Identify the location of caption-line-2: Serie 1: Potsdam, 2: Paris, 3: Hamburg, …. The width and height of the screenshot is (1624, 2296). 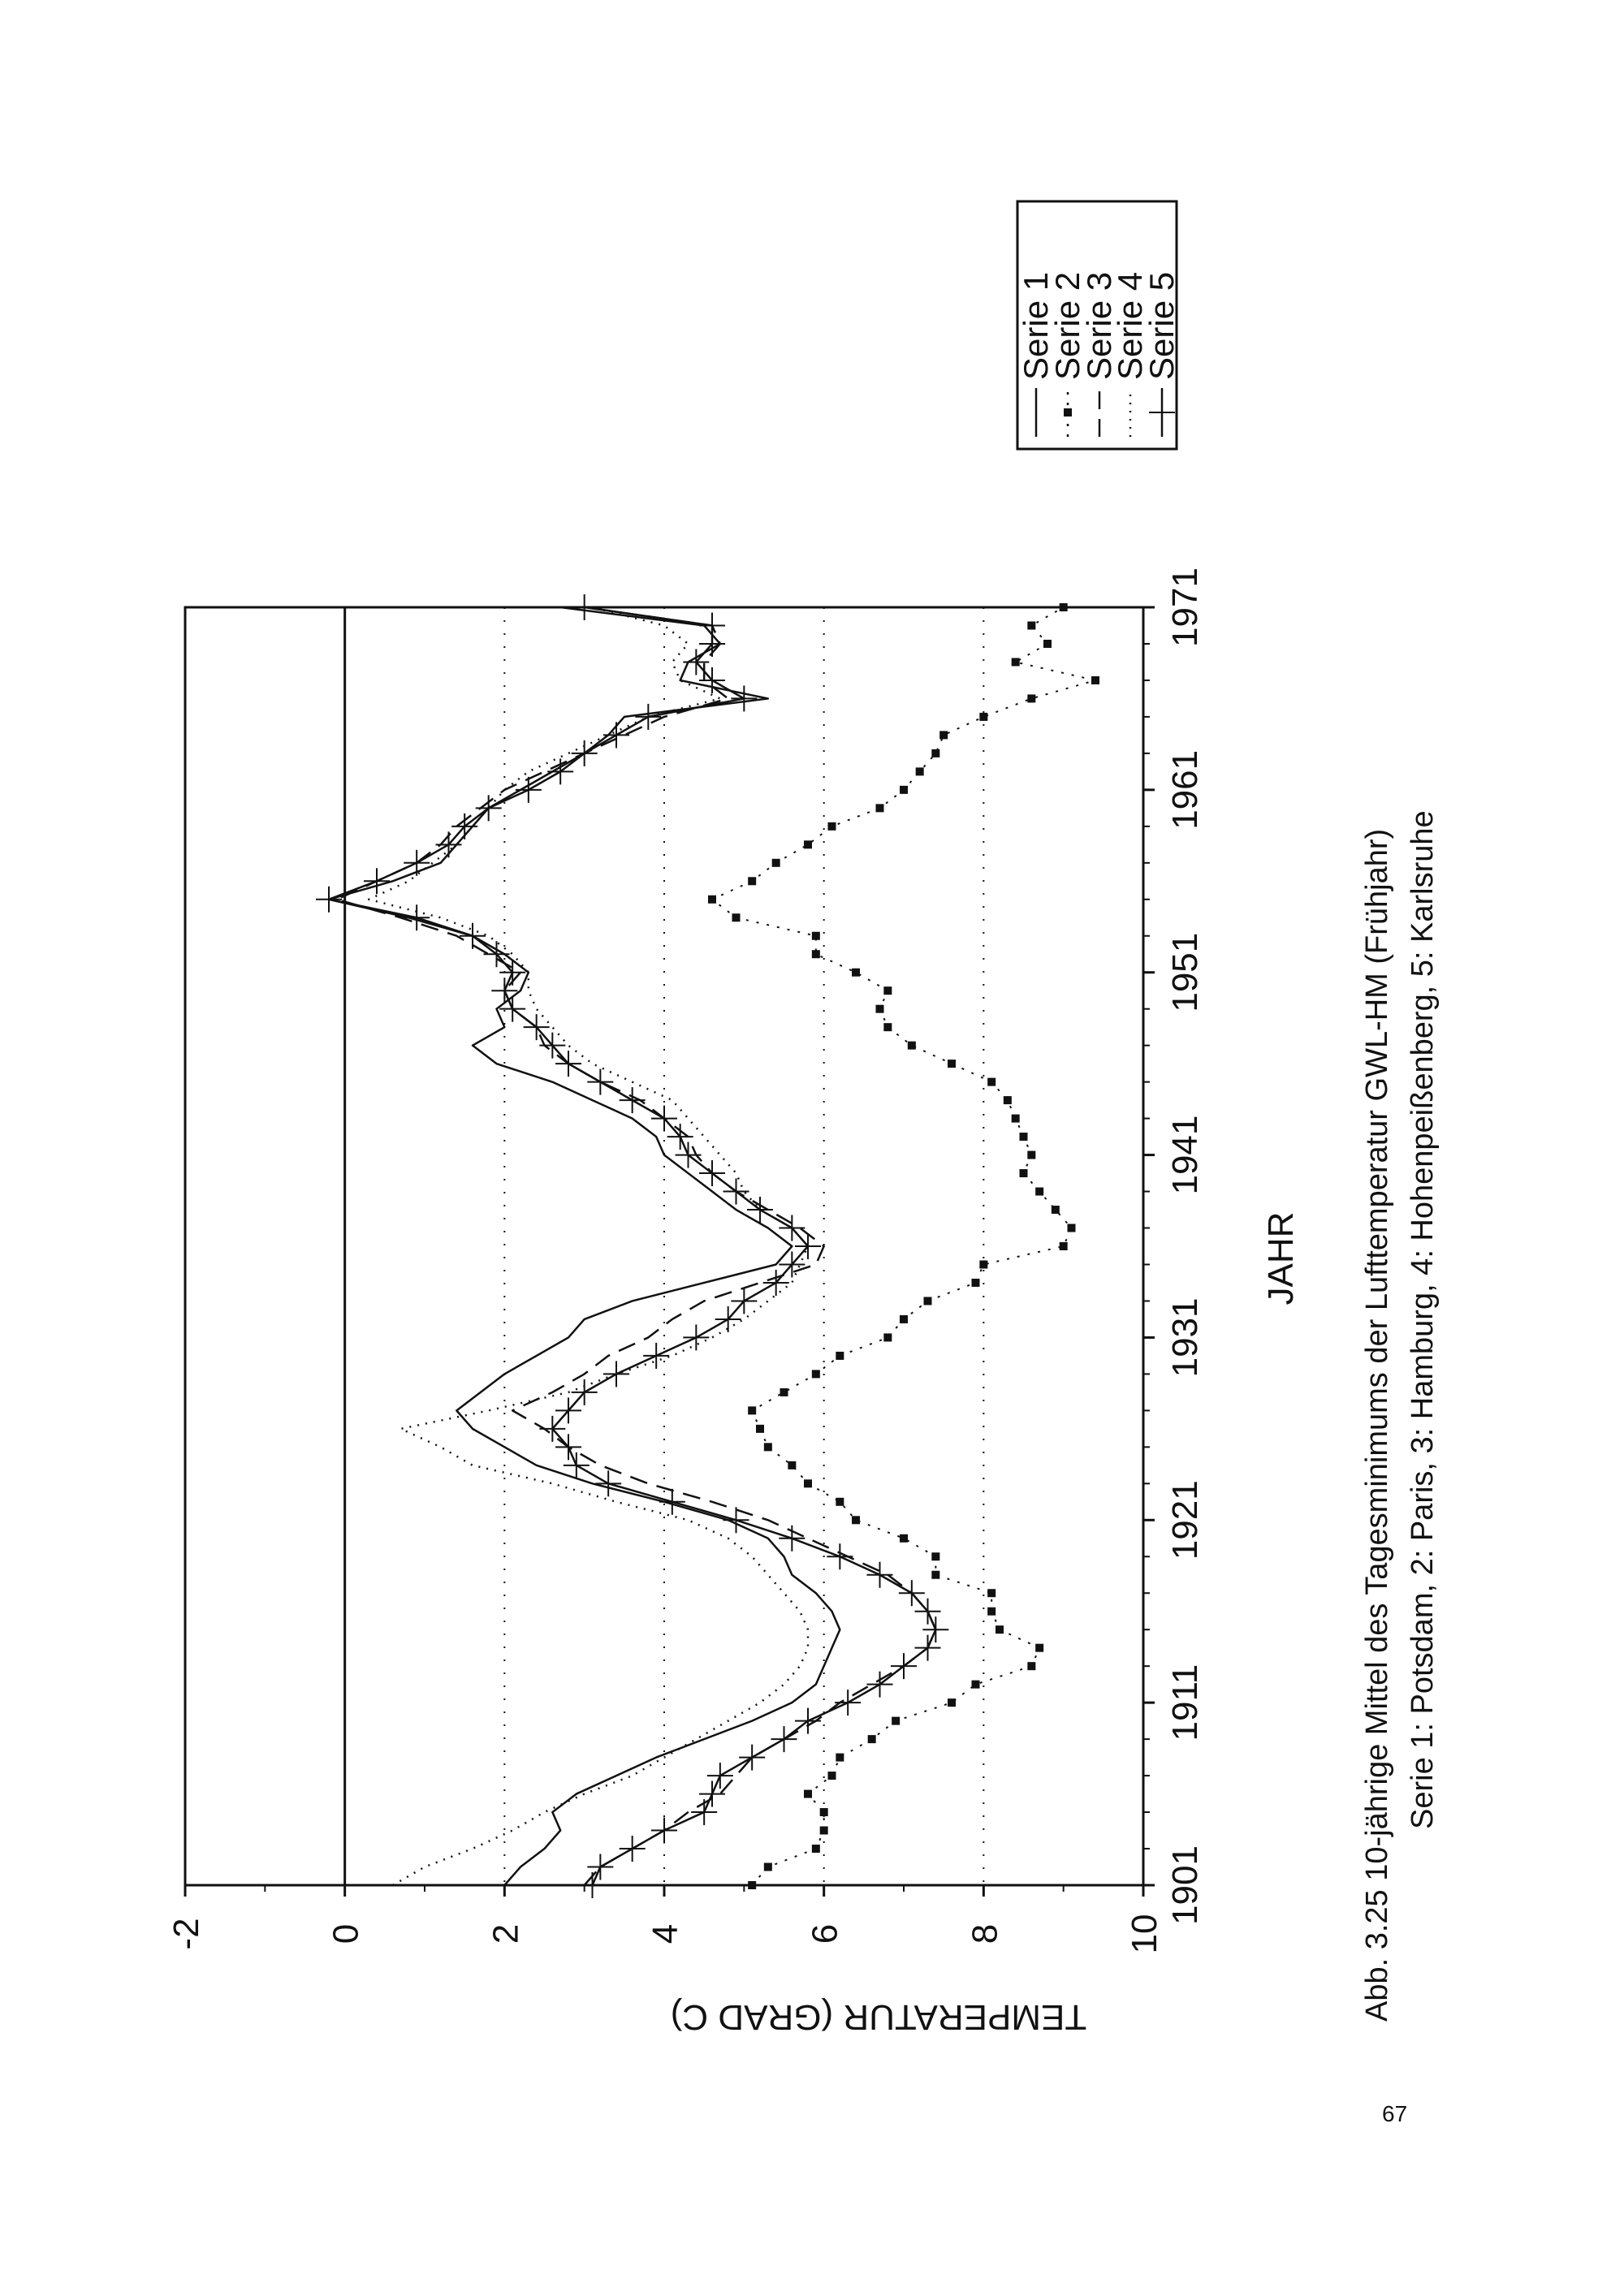
(1423, 1319).